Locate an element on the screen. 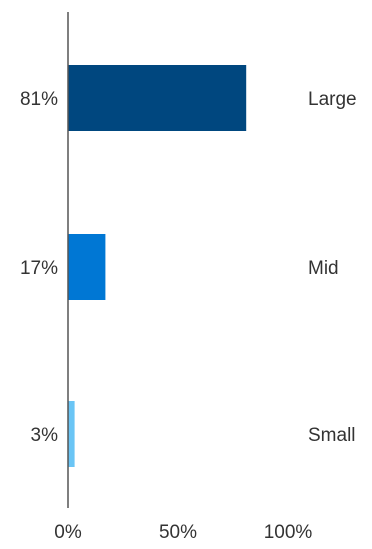 The height and width of the screenshot is (549, 372). value-label-large: 81% is located at coordinates (39, 99).